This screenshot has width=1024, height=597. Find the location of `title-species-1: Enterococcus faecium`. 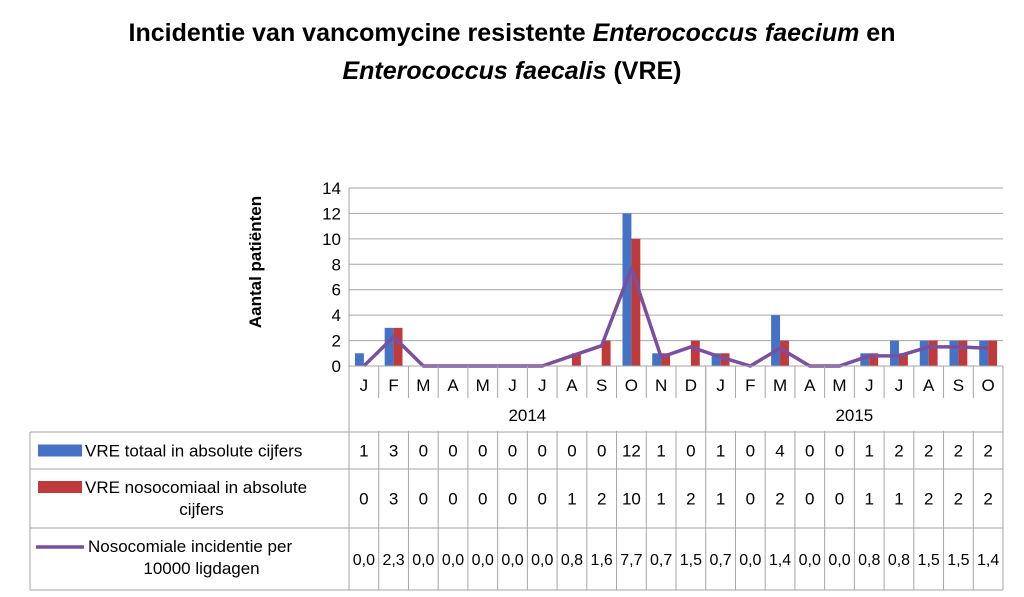

title-species-1: Enterococcus faecium is located at coordinates (726, 33).